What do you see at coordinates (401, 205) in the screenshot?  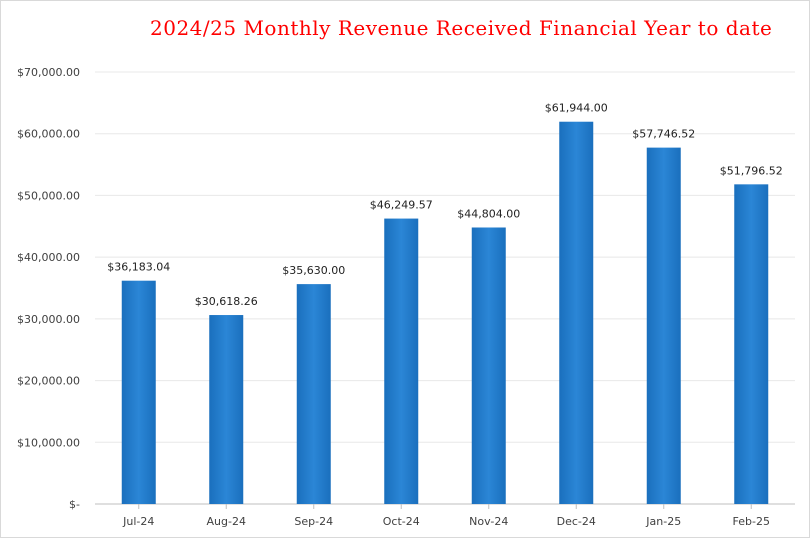 I see `data-label: $46,249.57` at bounding box center [401, 205].